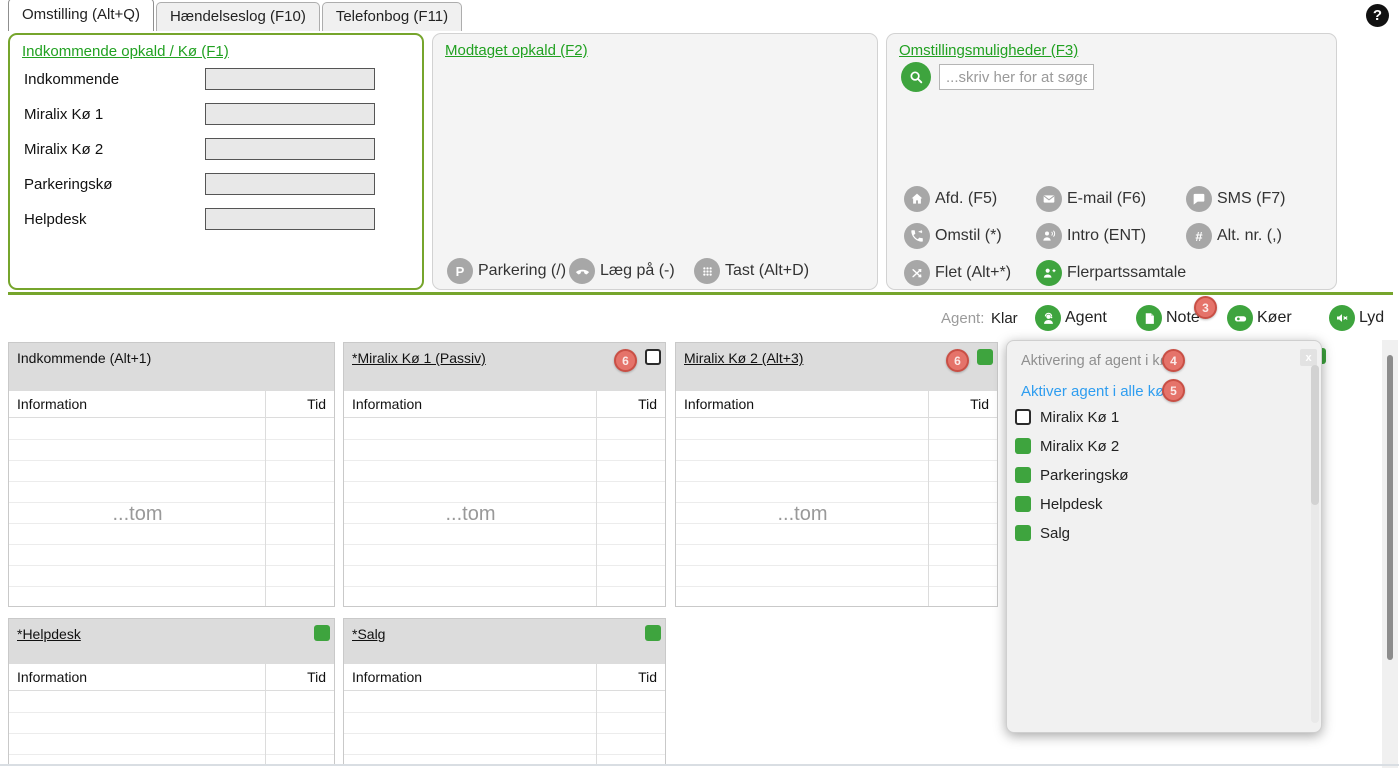 The width and height of the screenshot is (1399, 770). What do you see at coordinates (1071, 318) in the screenshot?
I see `agent-button: Agent` at bounding box center [1071, 318].